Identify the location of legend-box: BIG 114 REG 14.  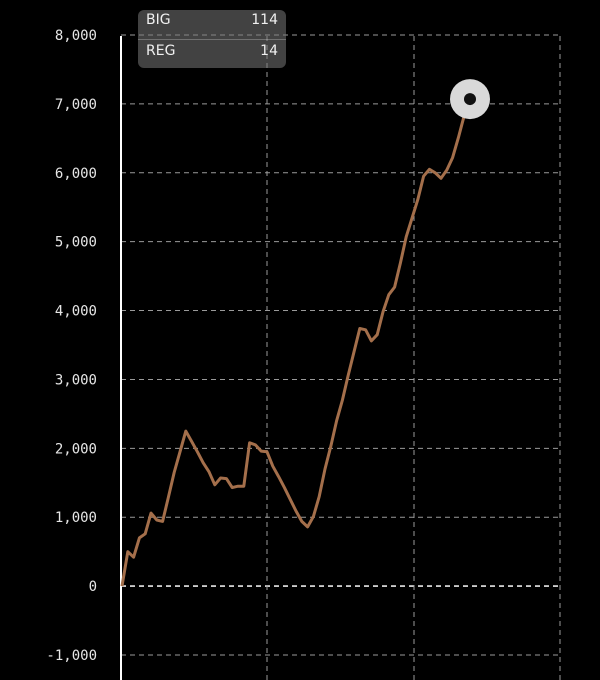
(212, 39).